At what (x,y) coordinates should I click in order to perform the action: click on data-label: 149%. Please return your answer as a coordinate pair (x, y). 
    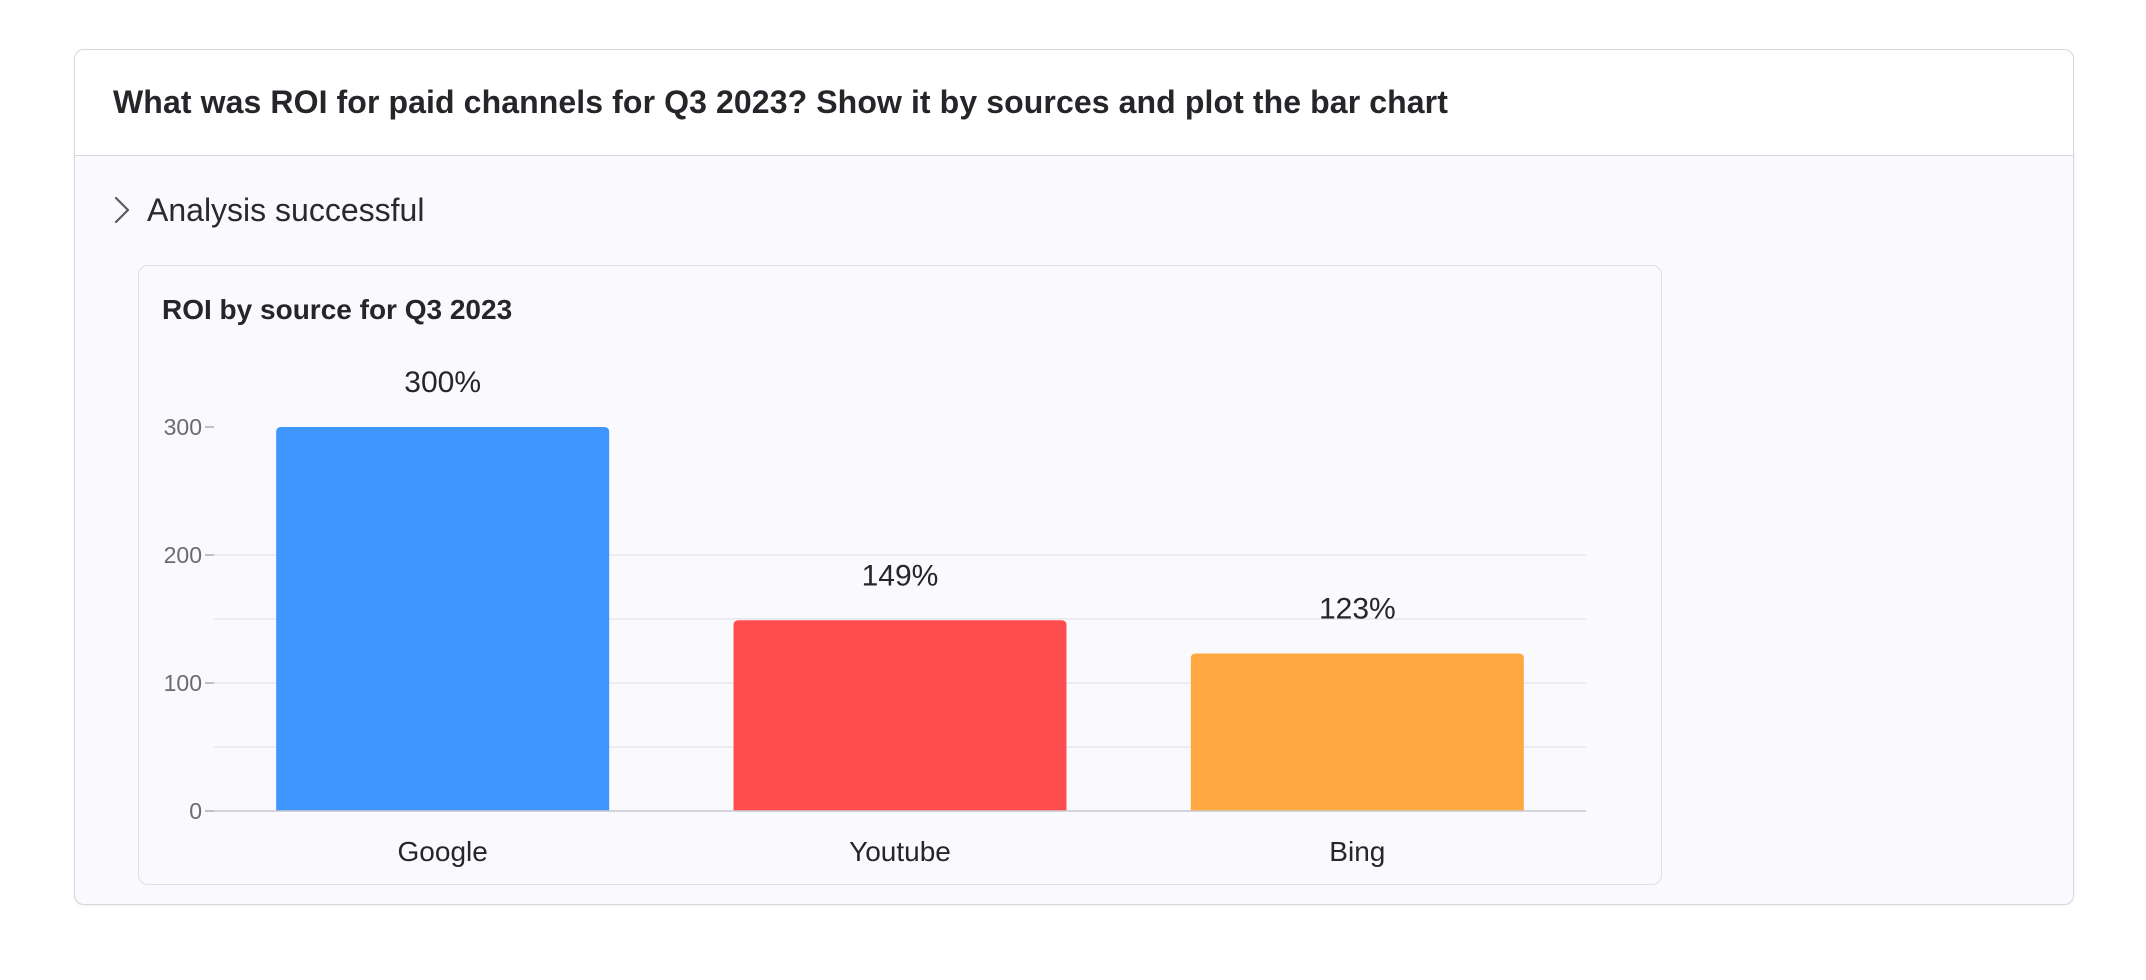
    Looking at the image, I should click on (900, 575).